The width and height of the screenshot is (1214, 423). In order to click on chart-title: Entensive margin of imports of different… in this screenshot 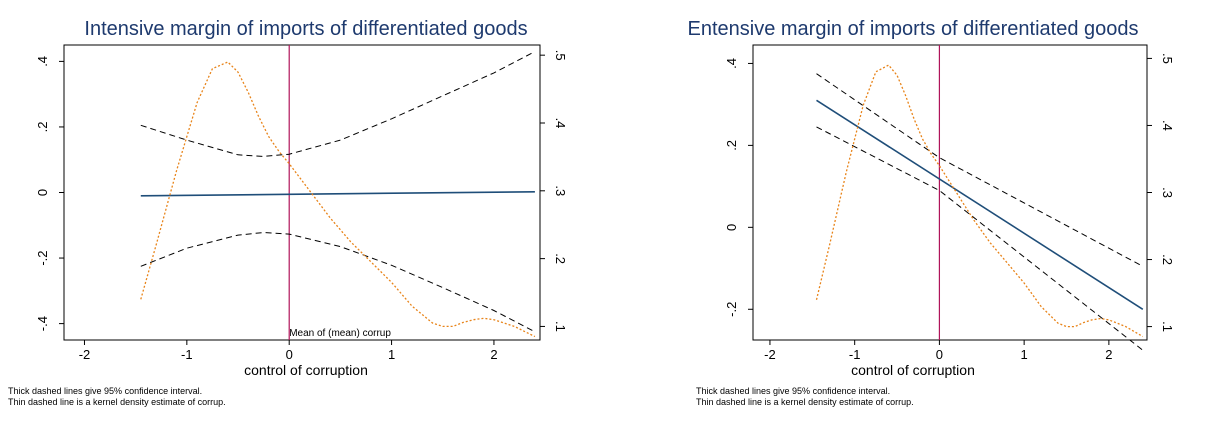, I will do `click(913, 29)`.